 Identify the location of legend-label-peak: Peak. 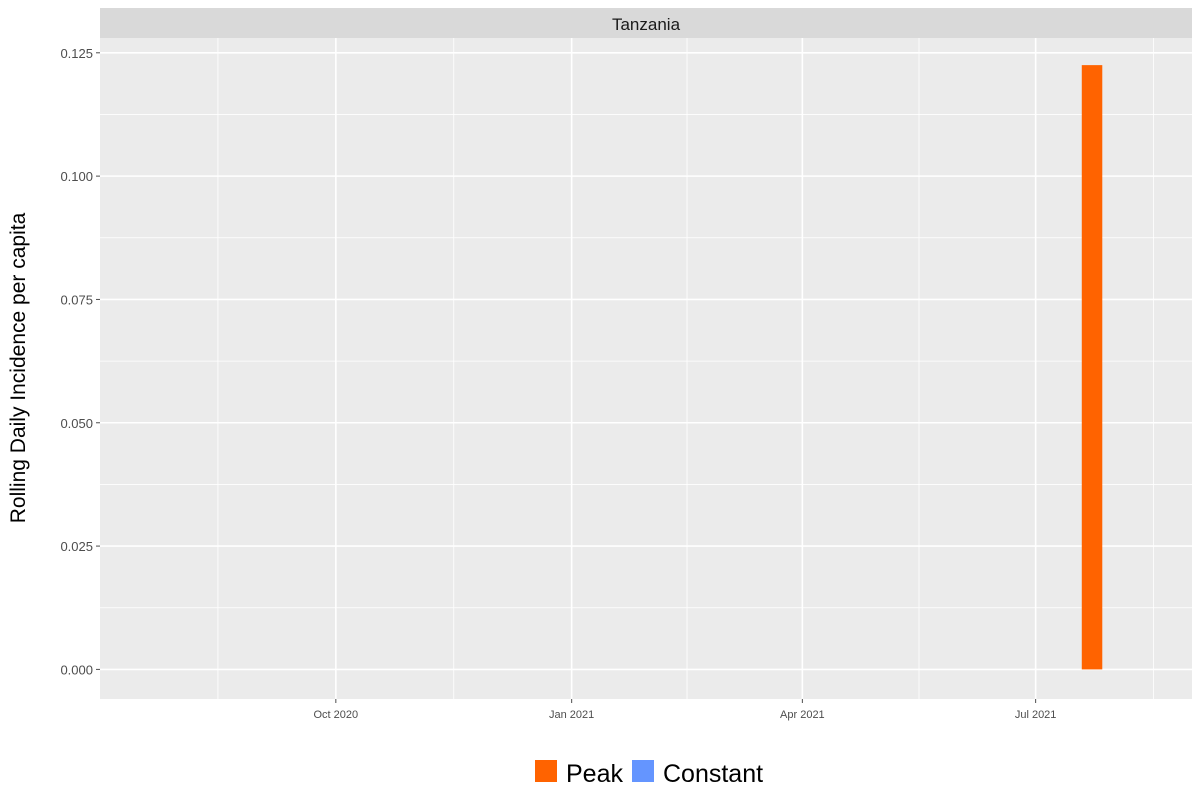
(594, 774).